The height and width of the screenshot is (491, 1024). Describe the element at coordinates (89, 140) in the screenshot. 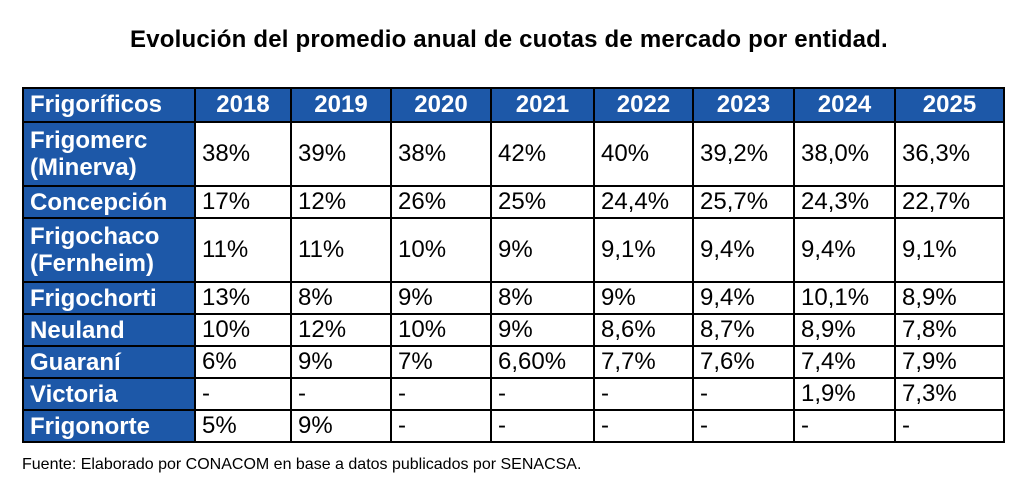

I see `entity-name: Frigomerc` at that location.